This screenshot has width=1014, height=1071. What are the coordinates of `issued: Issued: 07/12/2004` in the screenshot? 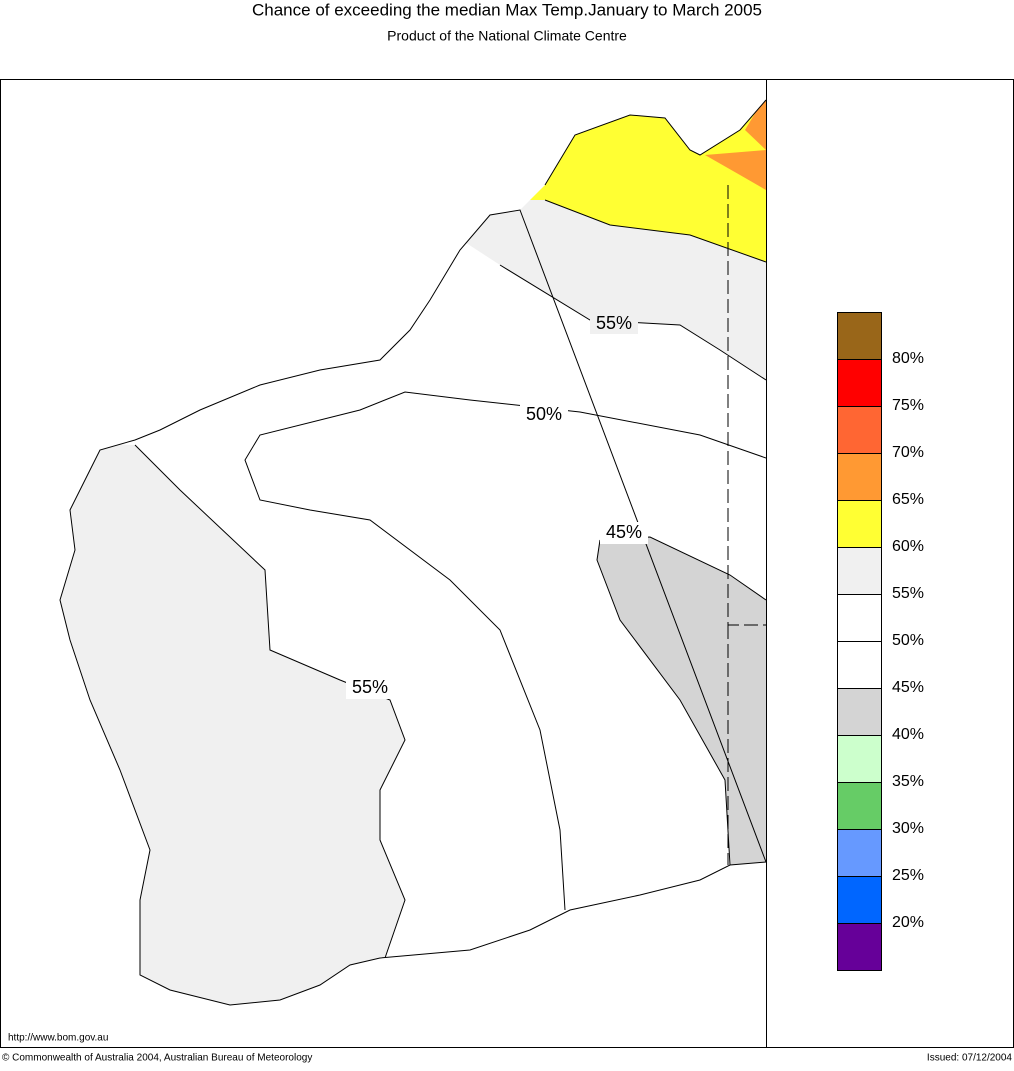 It's located at (970, 1058).